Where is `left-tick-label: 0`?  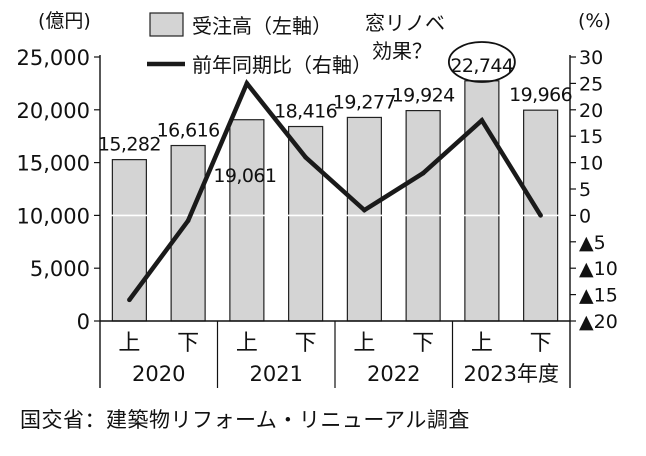
left-tick-label: 0 is located at coordinates (83, 322).